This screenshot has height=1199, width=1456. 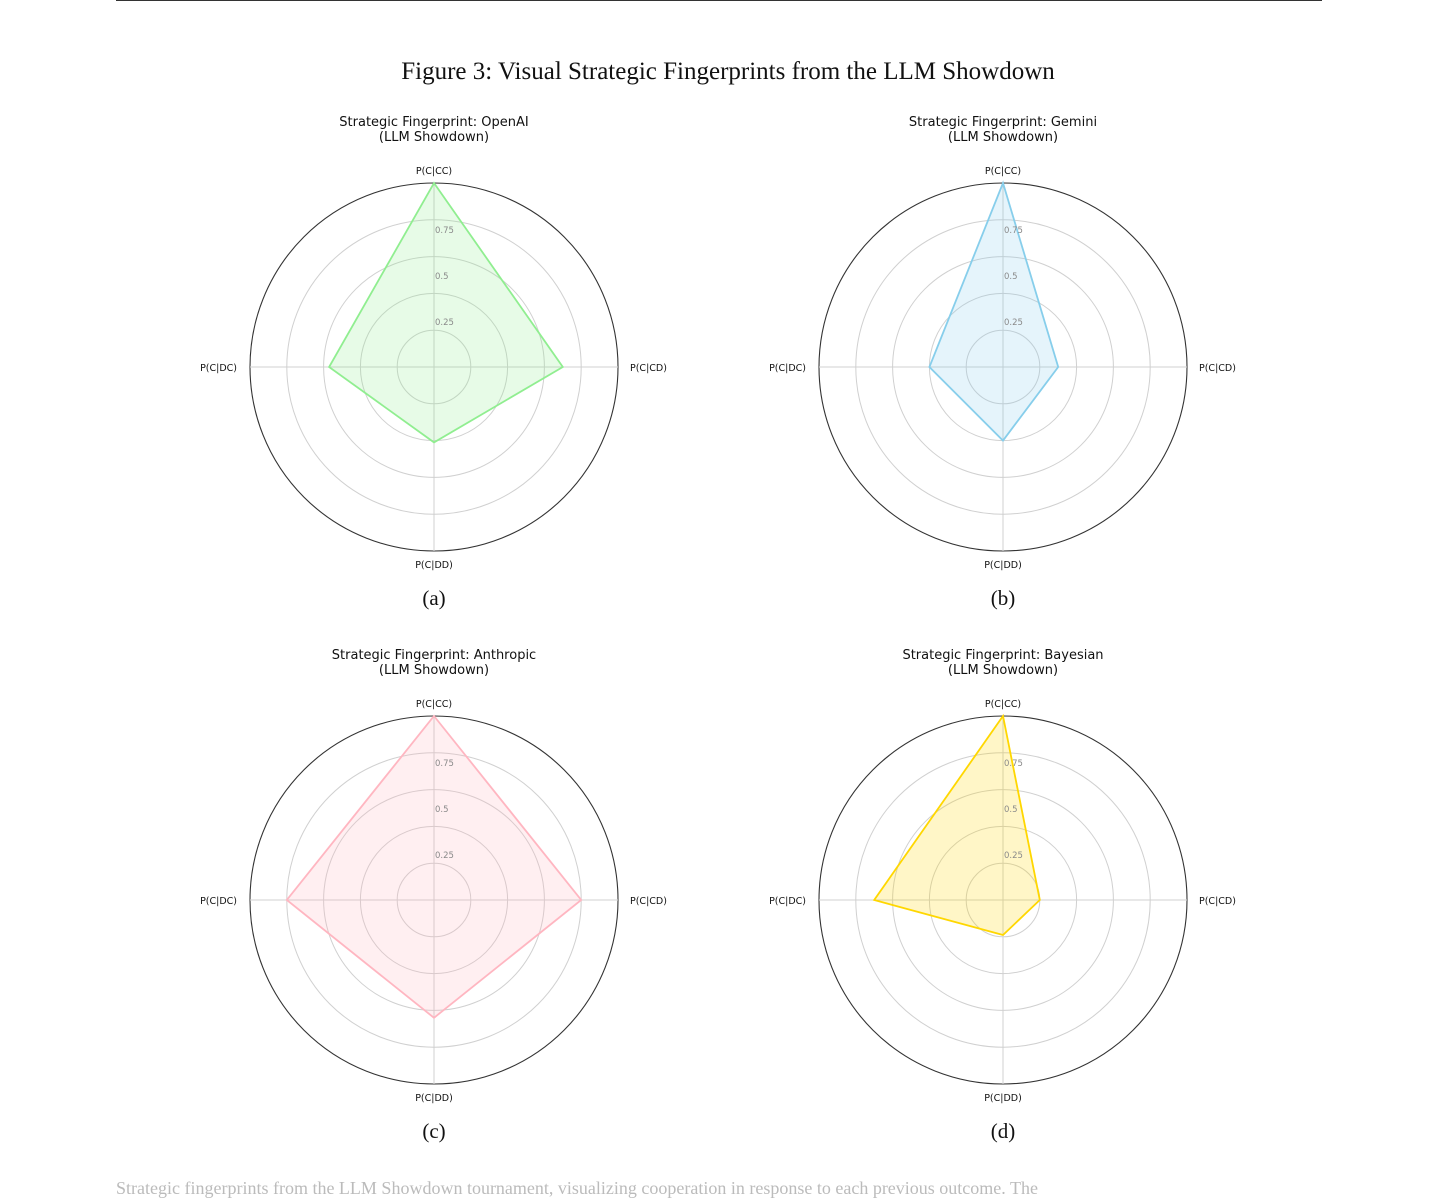 What do you see at coordinates (1003, 1131) in the screenshot?
I see `subcaption: (d)` at bounding box center [1003, 1131].